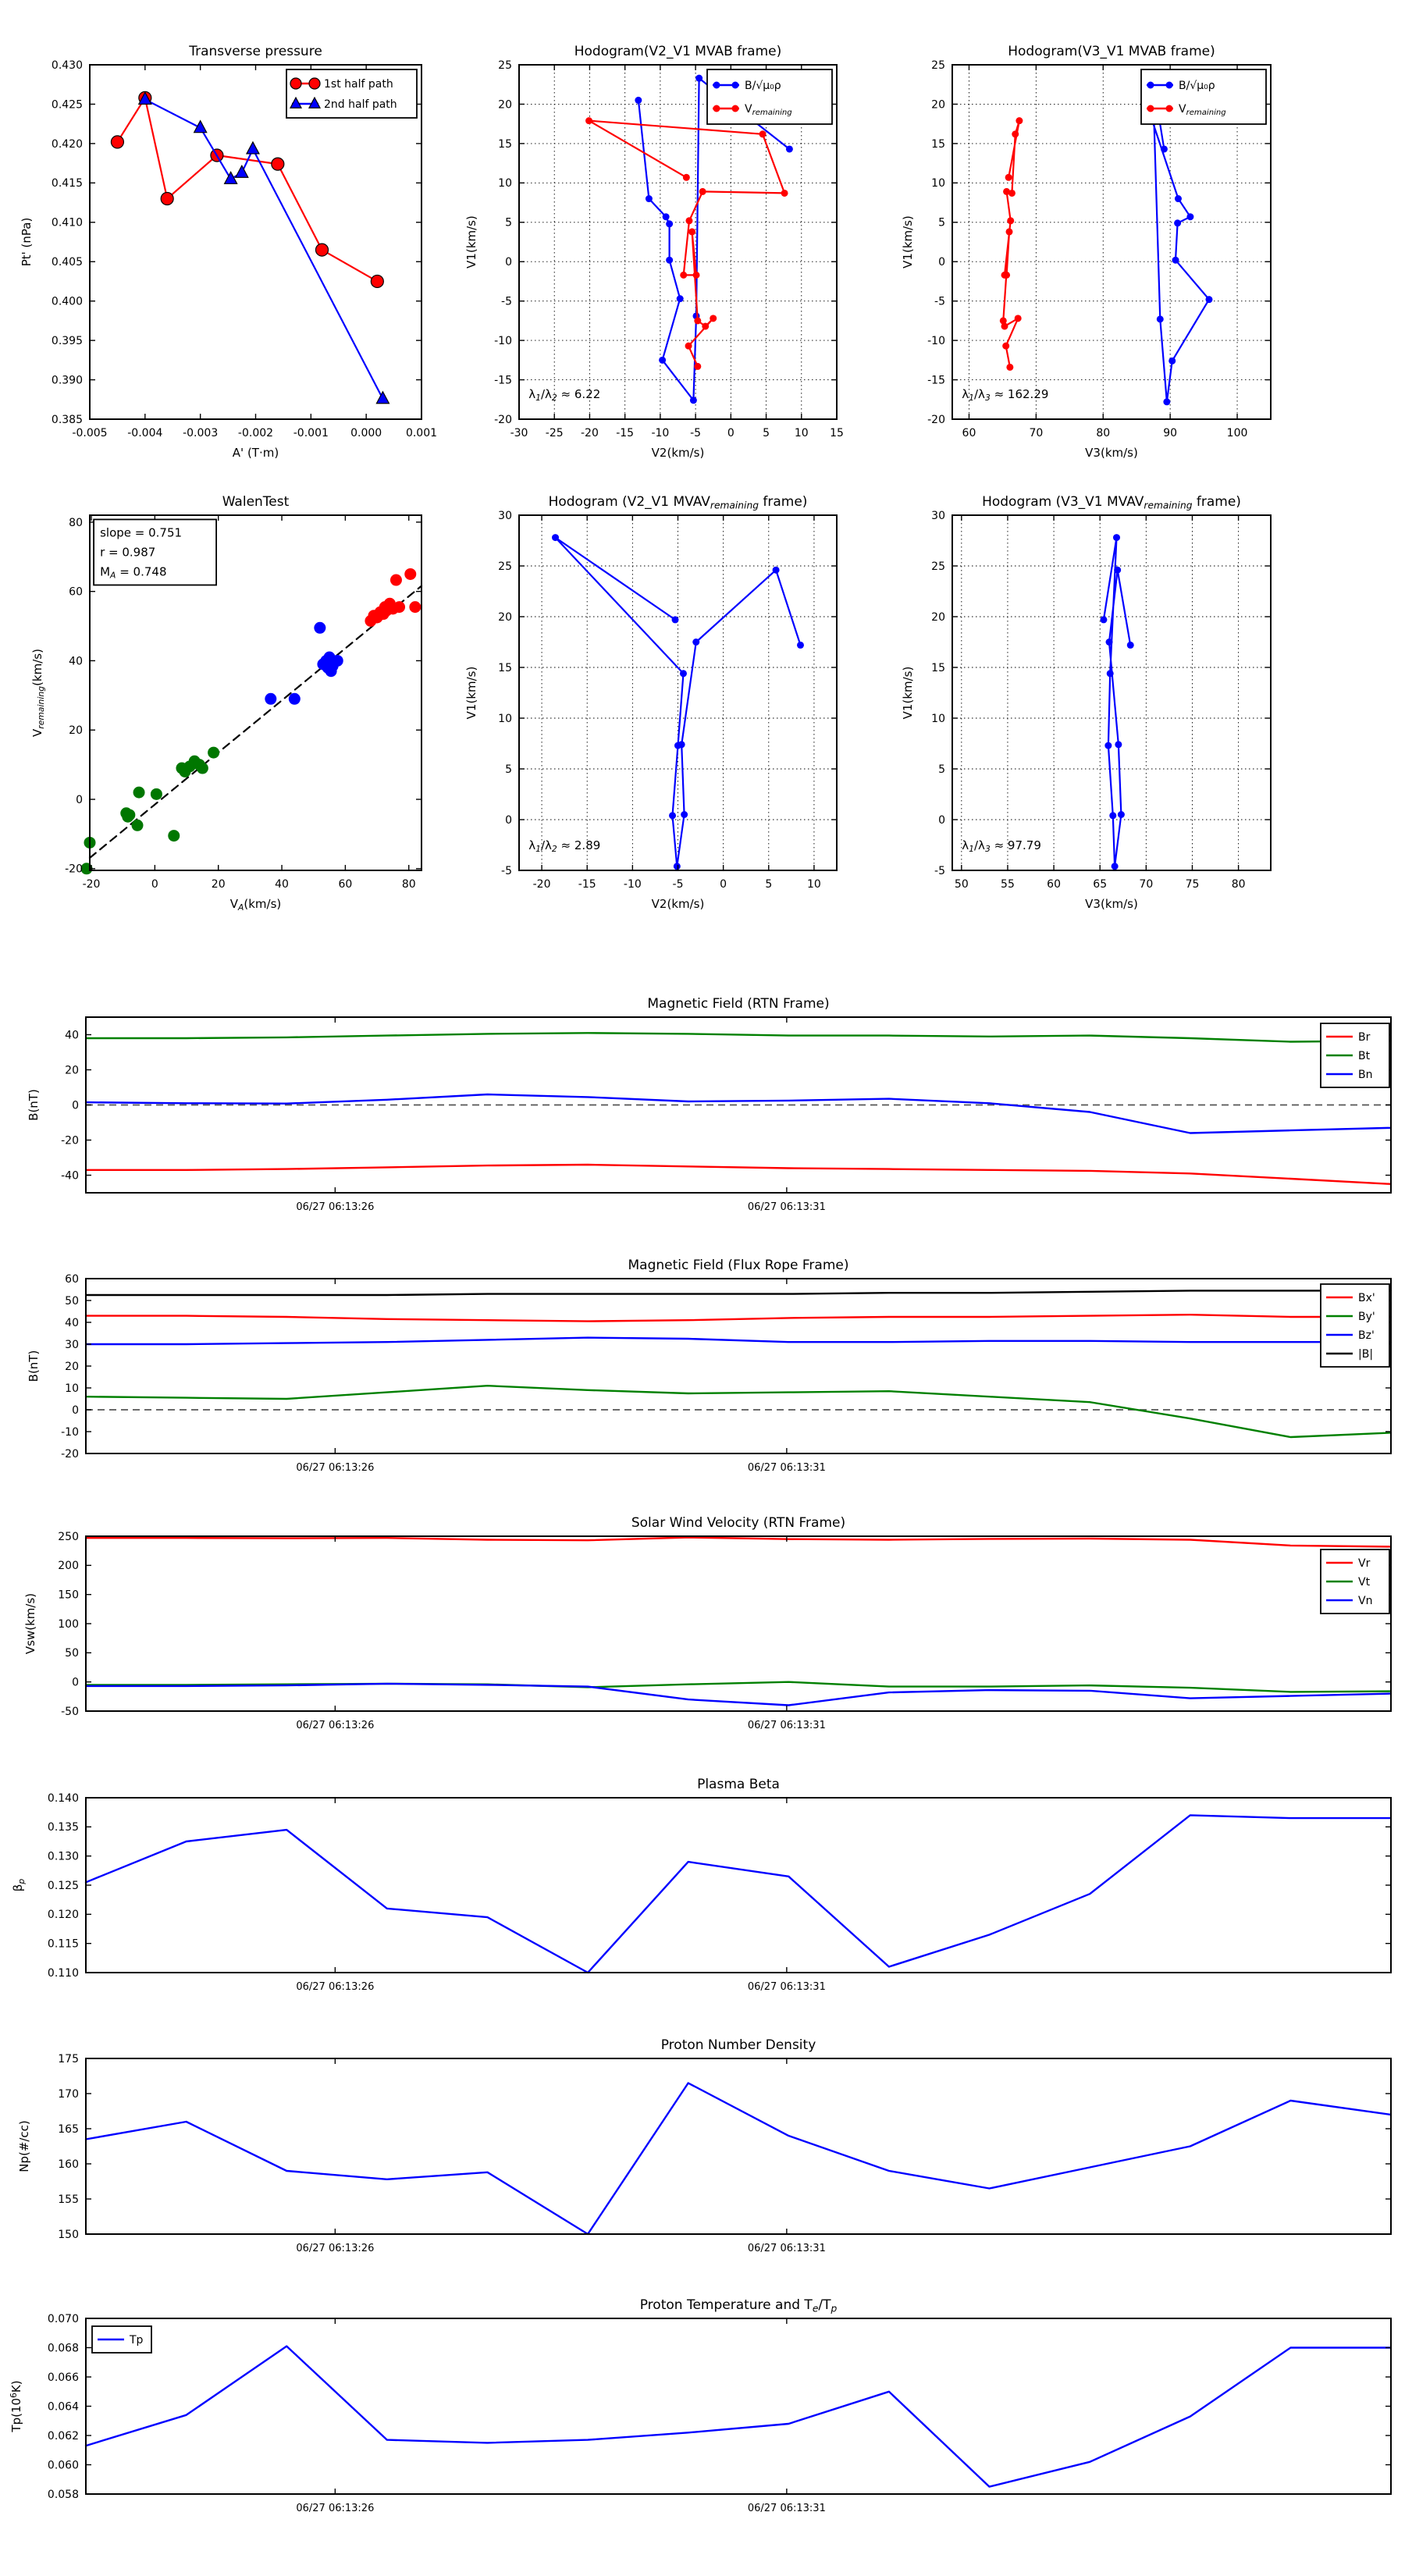  I want to click on y-axis-label: Np(#/cc), so click(24, 2146).